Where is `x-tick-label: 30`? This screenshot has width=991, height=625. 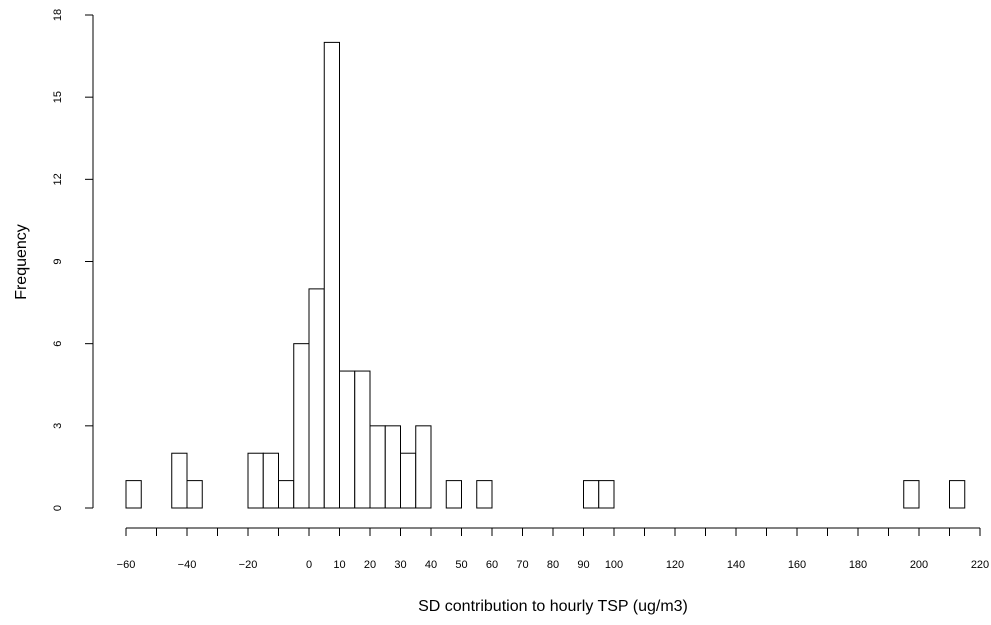 x-tick-label: 30 is located at coordinates (400, 565).